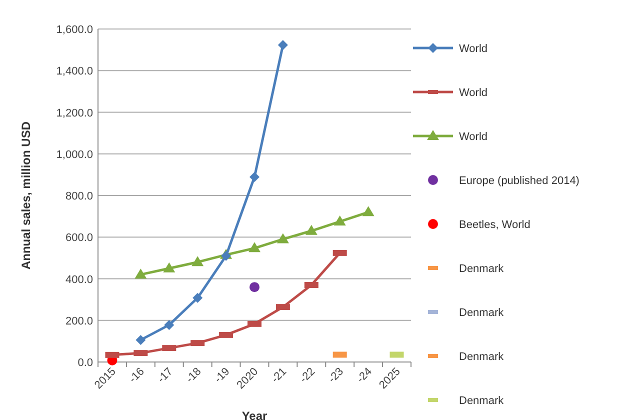 The height and width of the screenshot is (420, 635). What do you see at coordinates (364, 376) in the screenshot?
I see `x-tick-label: -24` at bounding box center [364, 376].